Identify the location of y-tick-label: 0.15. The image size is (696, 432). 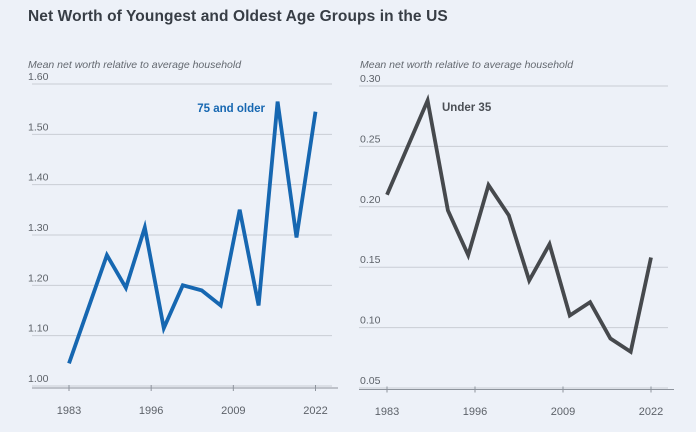
(370, 260).